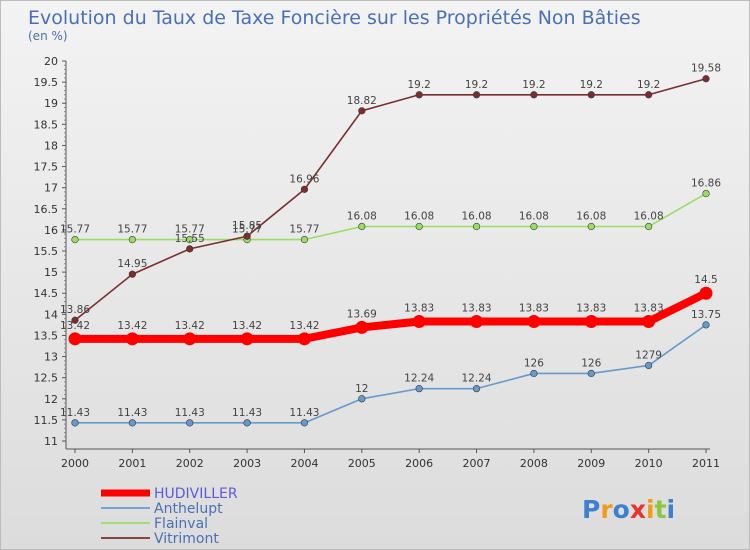 The height and width of the screenshot is (550, 750). I want to click on data-label: 13.86, so click(75, 310).